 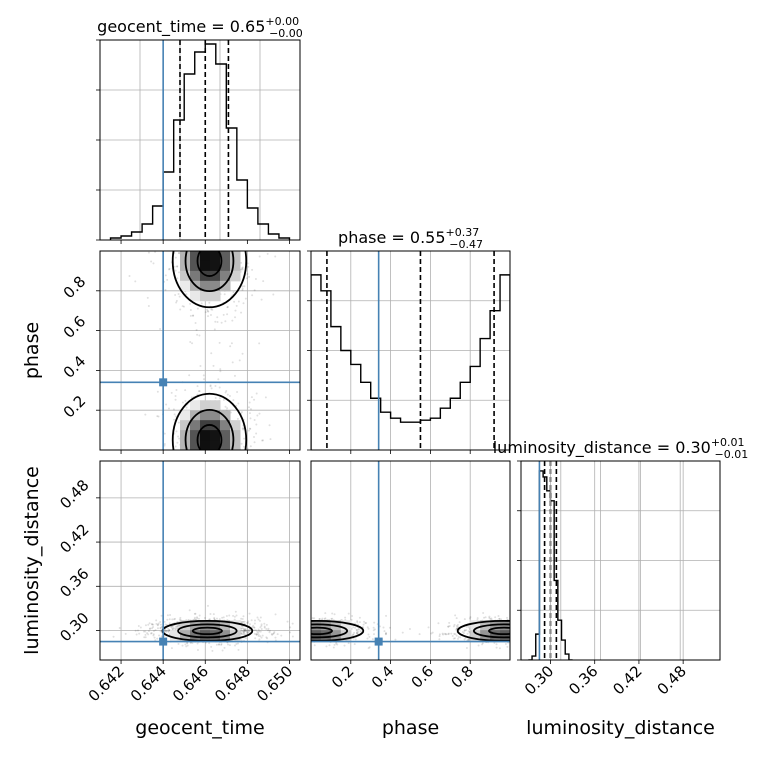 What do you see at coordinates (205, 560) in the screenshot?
I see `panel-plot-area` at bounding box center [205, 560].